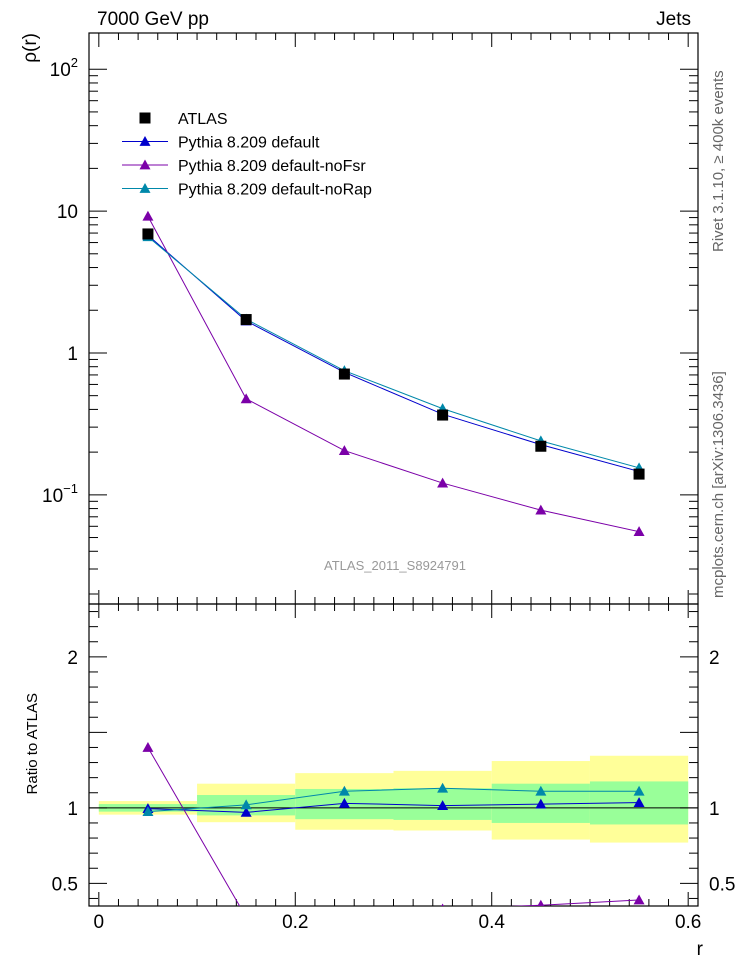 This screenshot has width=746, height=972. What do you see at coordinates (64, 68) in the screenshot?
I see `y-tick-label: 10²` at bounding box center [64, 68].